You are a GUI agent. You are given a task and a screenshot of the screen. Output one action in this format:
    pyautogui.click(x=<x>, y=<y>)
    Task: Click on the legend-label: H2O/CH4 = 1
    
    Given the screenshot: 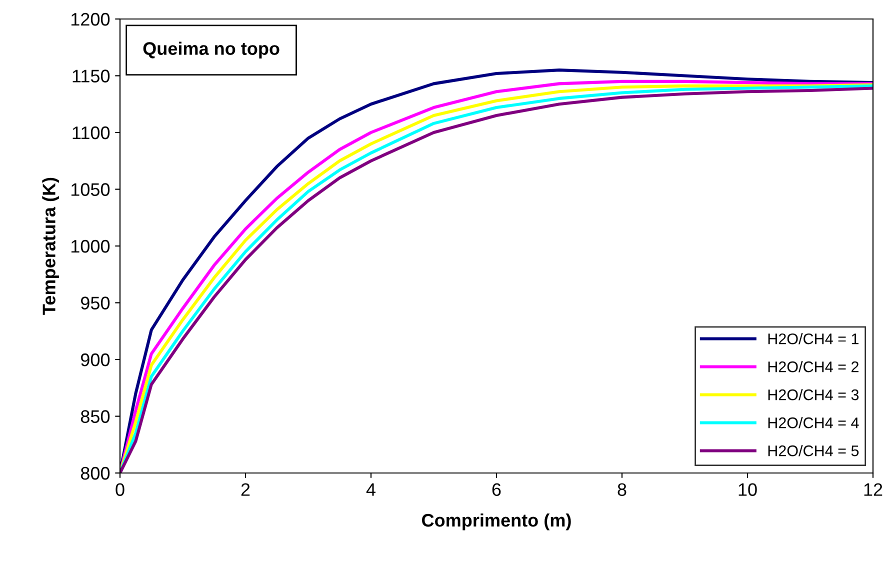 What is the action you would take?
    pyautogui.click(x=813, y=338)
    